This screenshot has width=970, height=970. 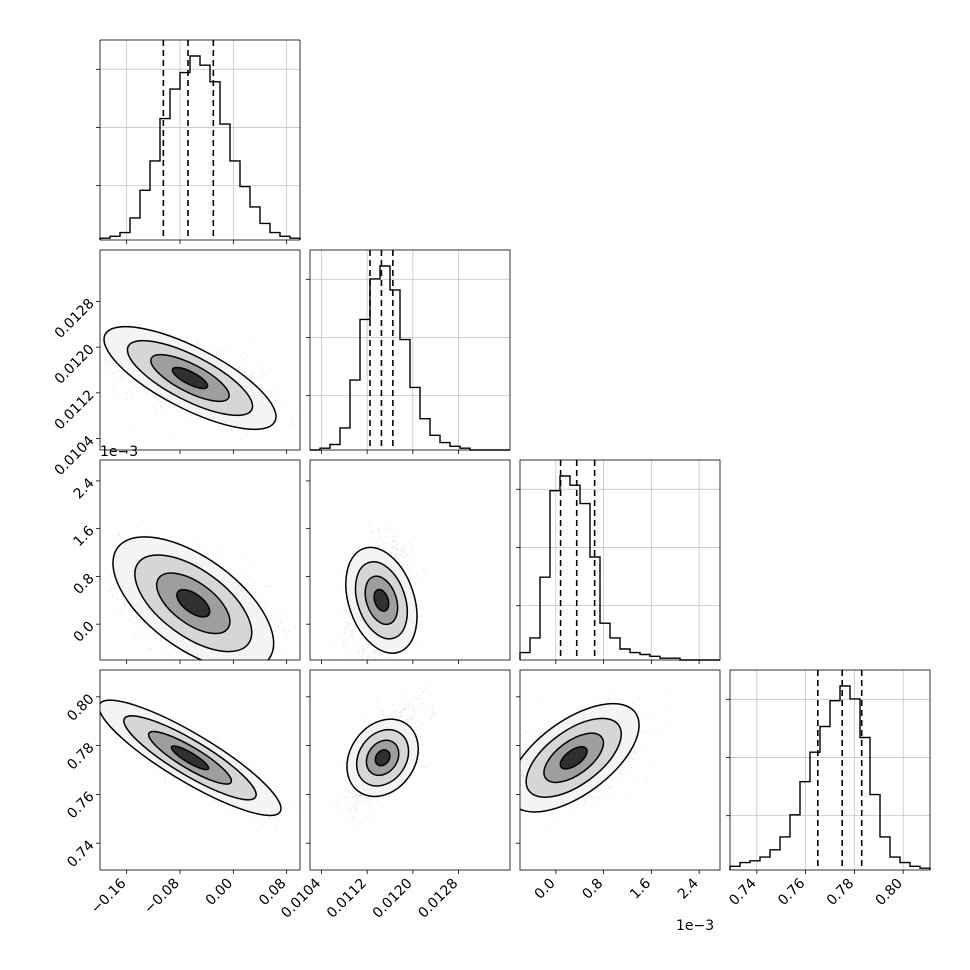 I want to click on panel-1-0-content, so click(x=200, y=383).